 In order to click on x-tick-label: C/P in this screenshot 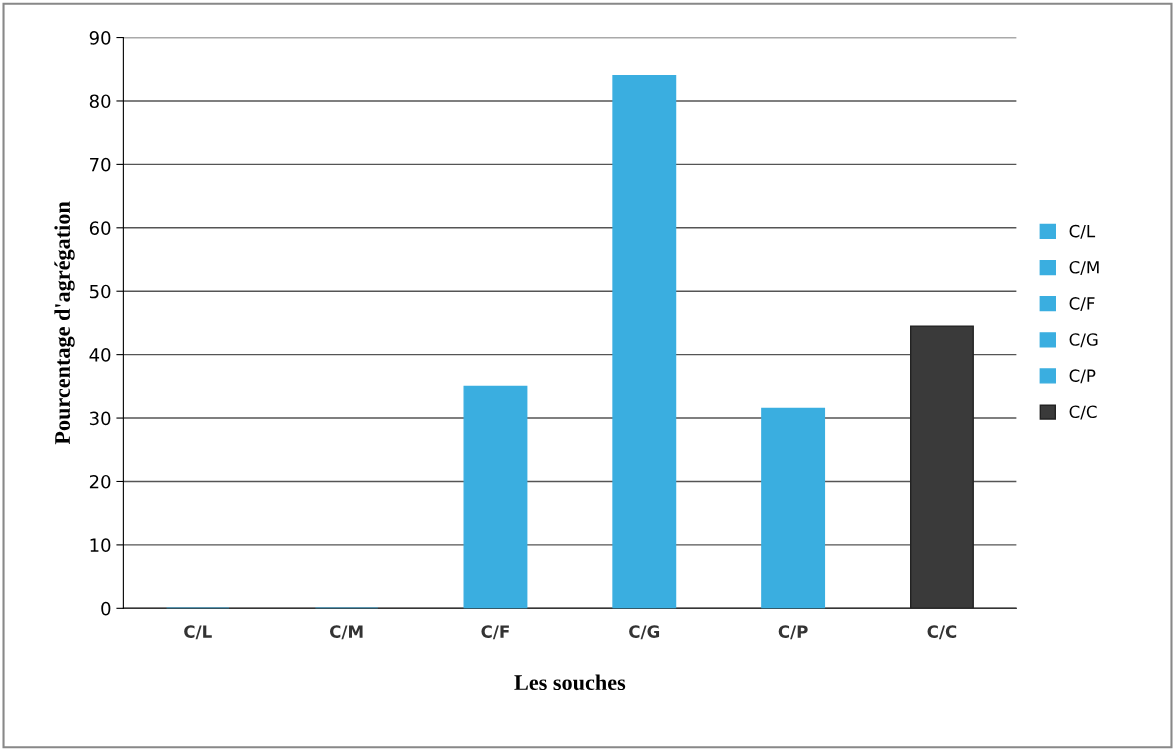, I will do `click(793, 632)`.